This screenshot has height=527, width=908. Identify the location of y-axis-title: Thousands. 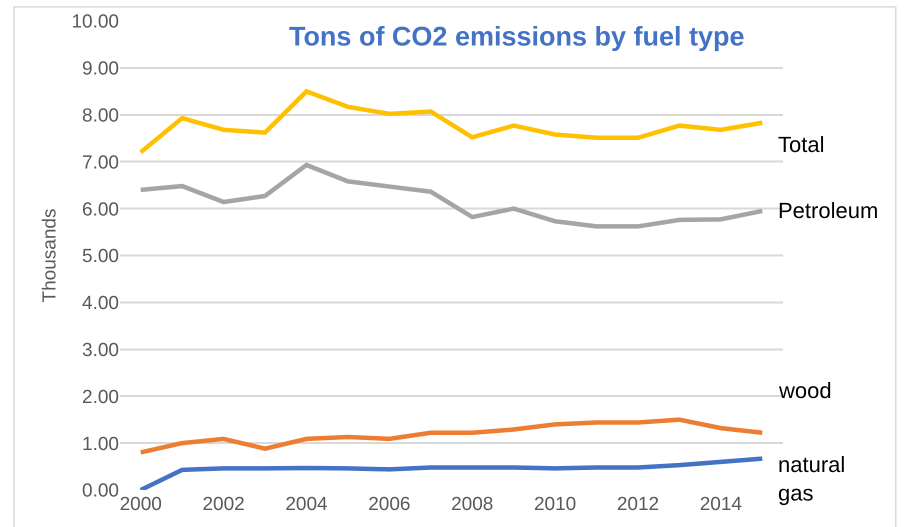
(49, 255).